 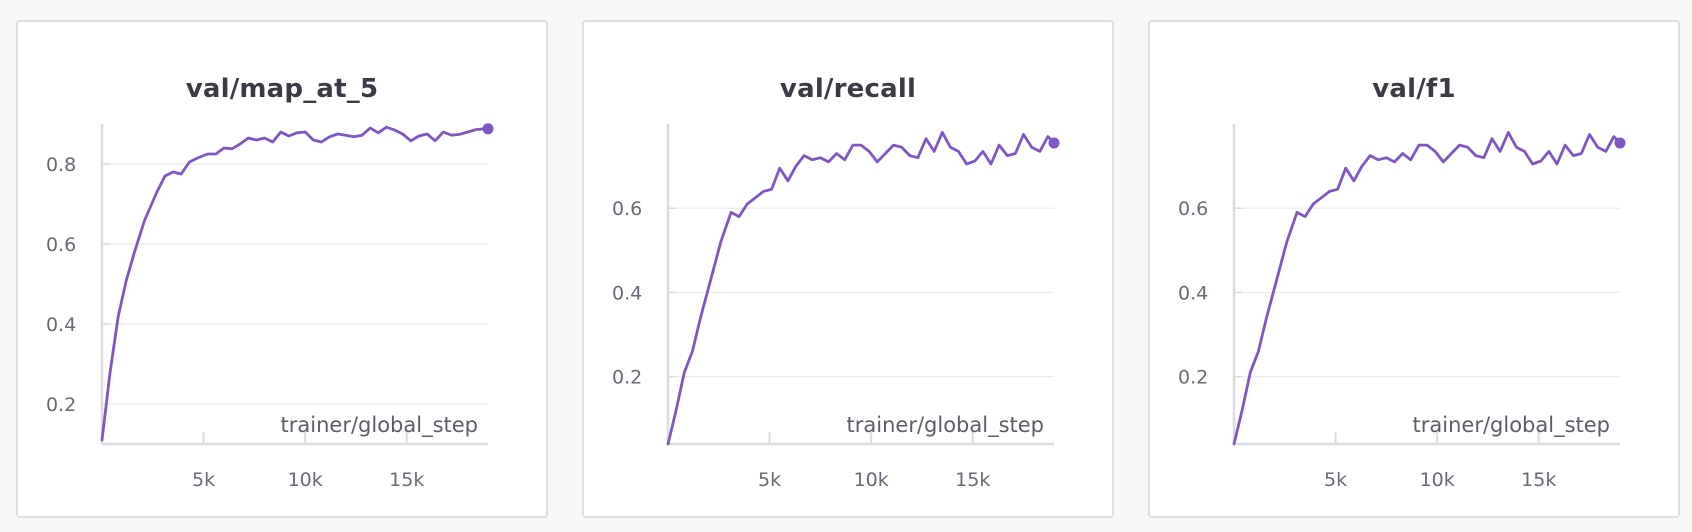 What do you see at coordinates (61, 165) in the screenshot?
I see `y-tick-label: 0.8` at bounding box center [61, 165].